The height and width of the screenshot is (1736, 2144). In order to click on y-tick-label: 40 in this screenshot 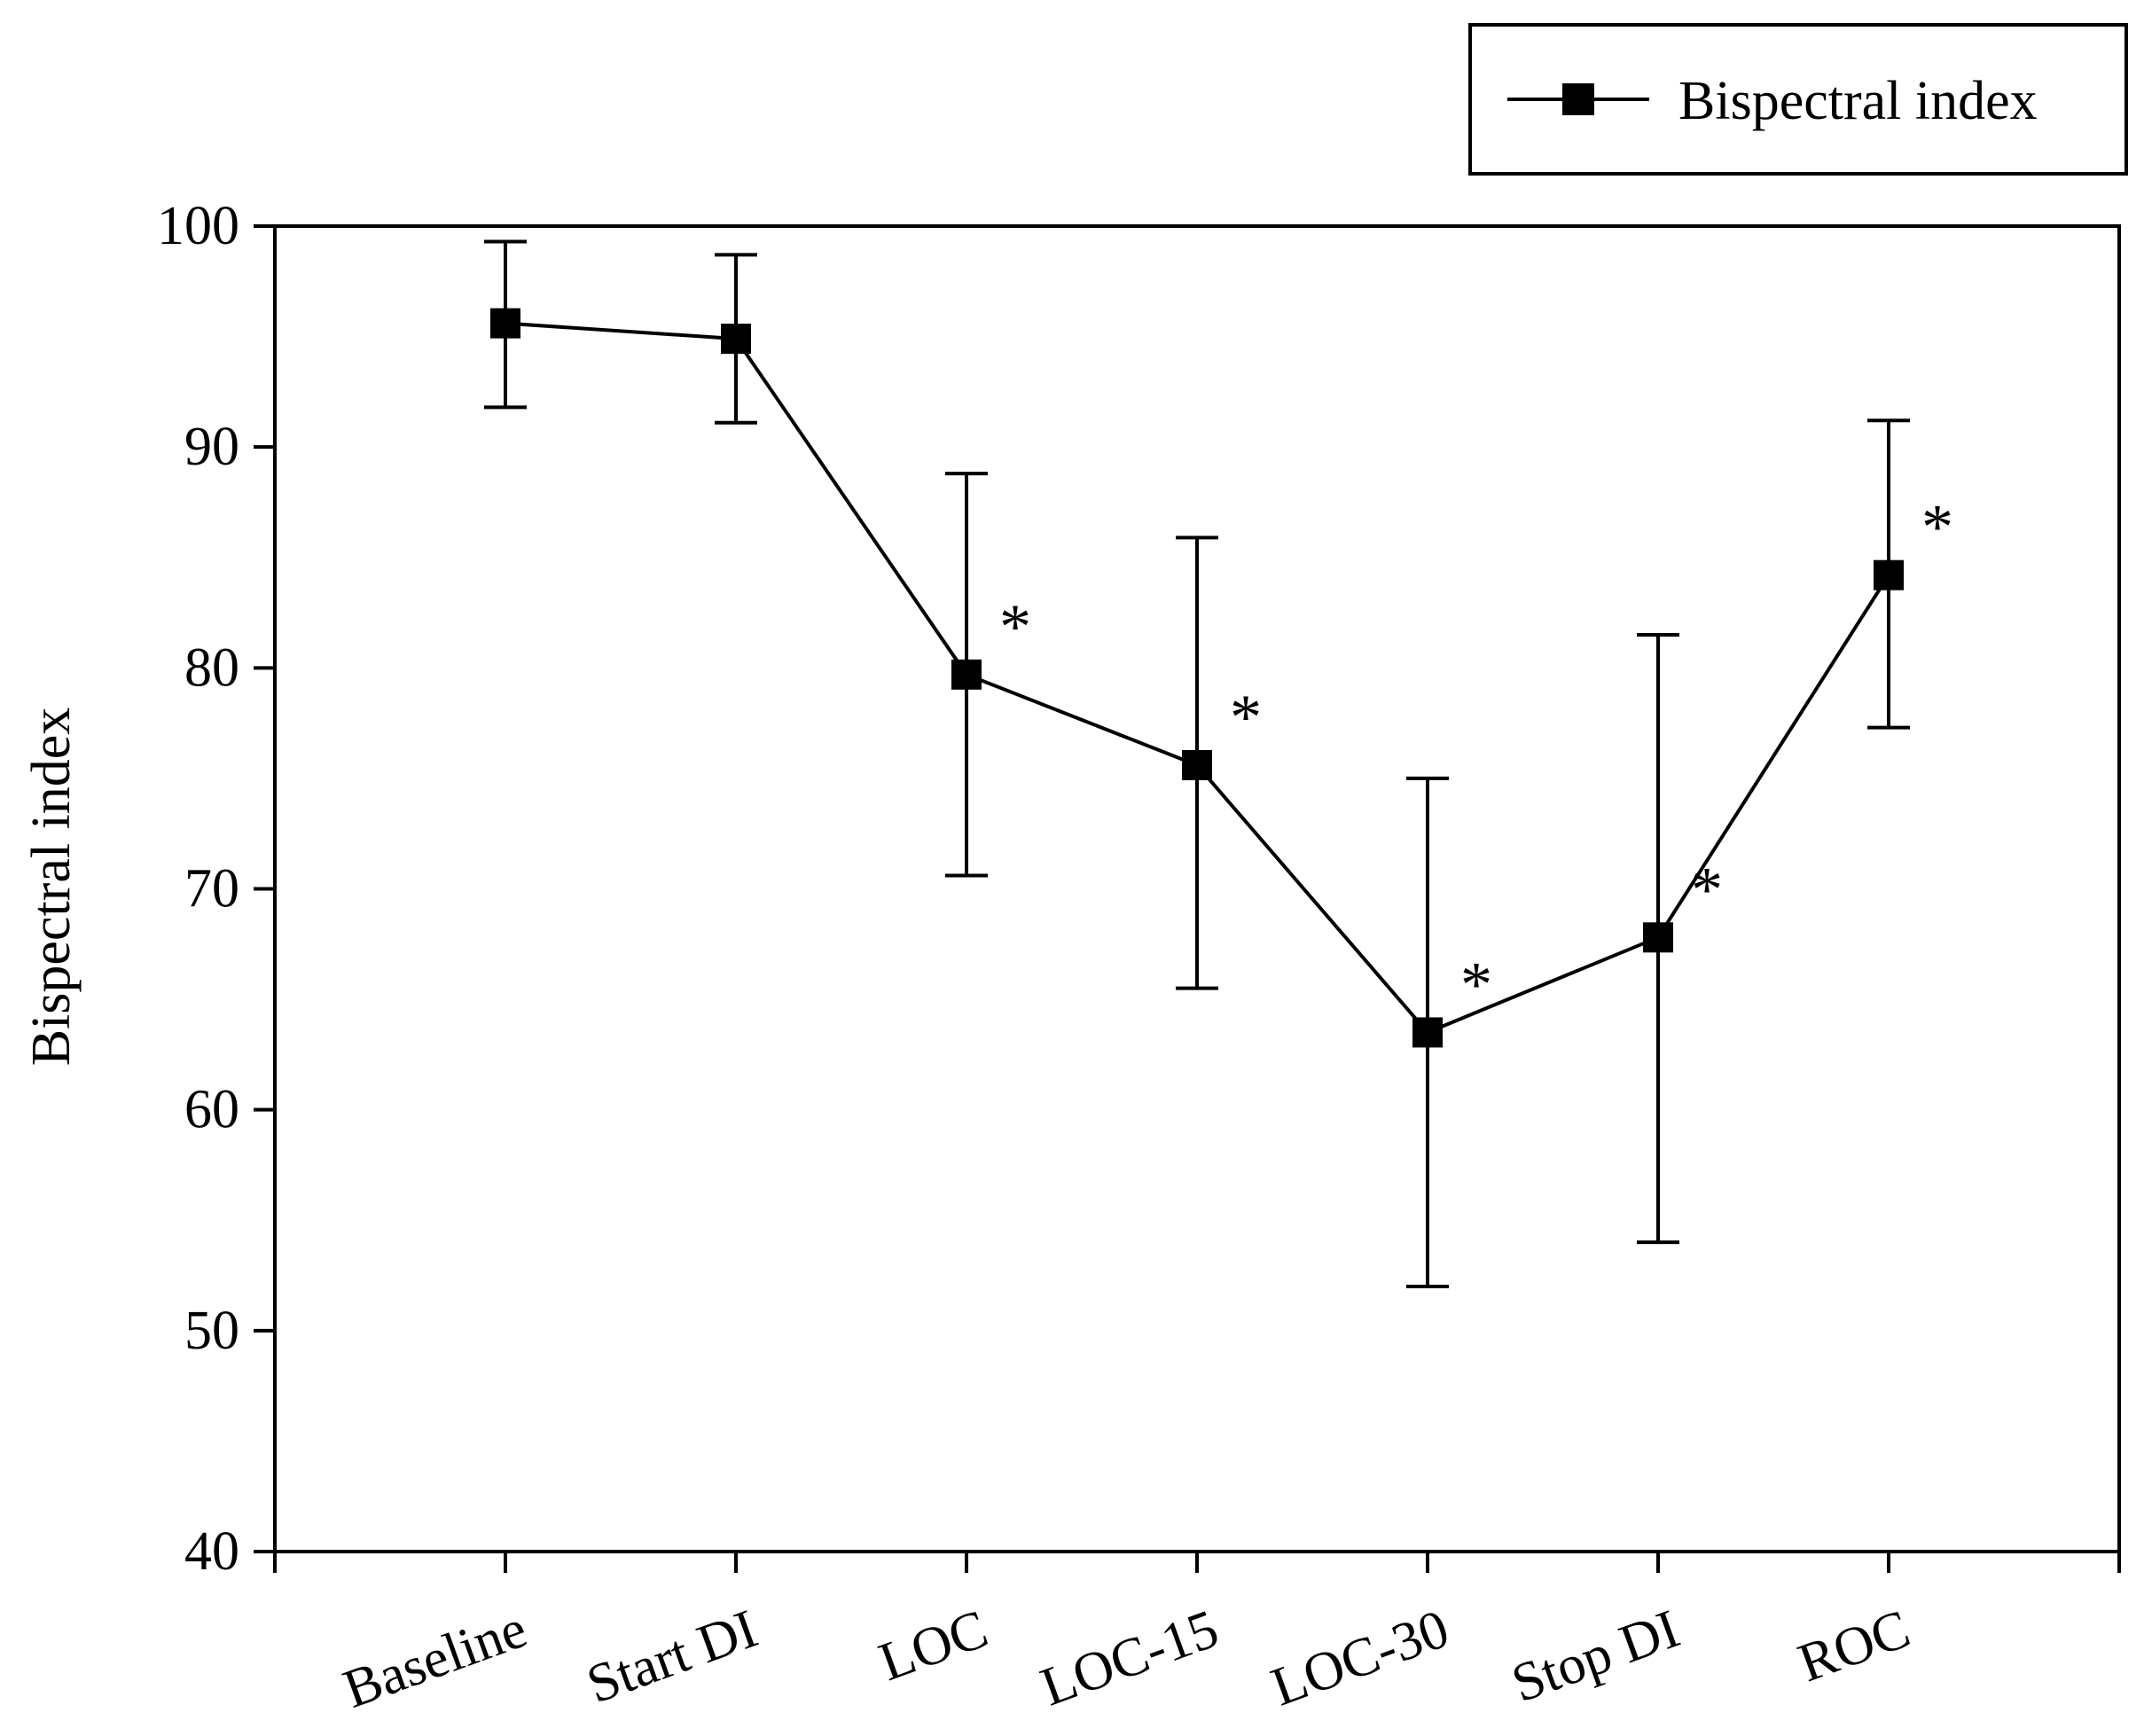, I will do `click(212, 1551)`.